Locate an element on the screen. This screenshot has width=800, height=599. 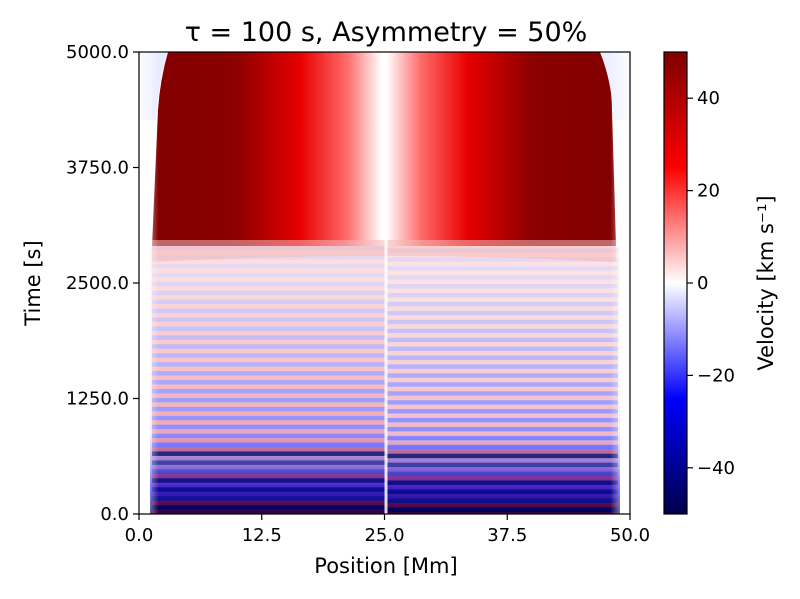
colorbar is located at coordinates (675, 283).